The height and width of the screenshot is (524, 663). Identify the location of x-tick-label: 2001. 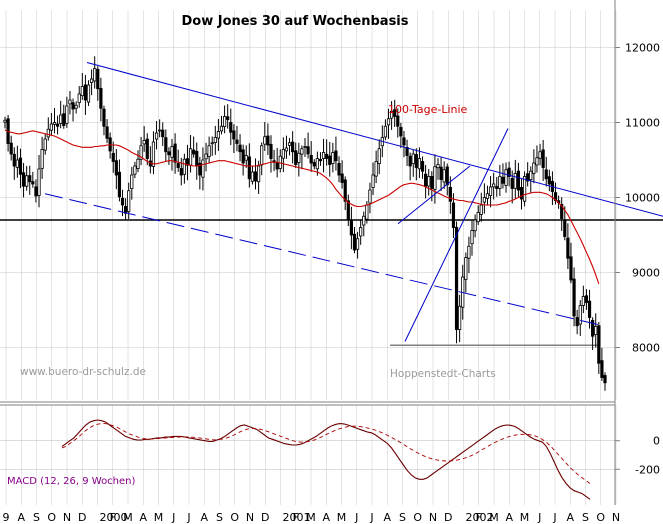
(297, 517).